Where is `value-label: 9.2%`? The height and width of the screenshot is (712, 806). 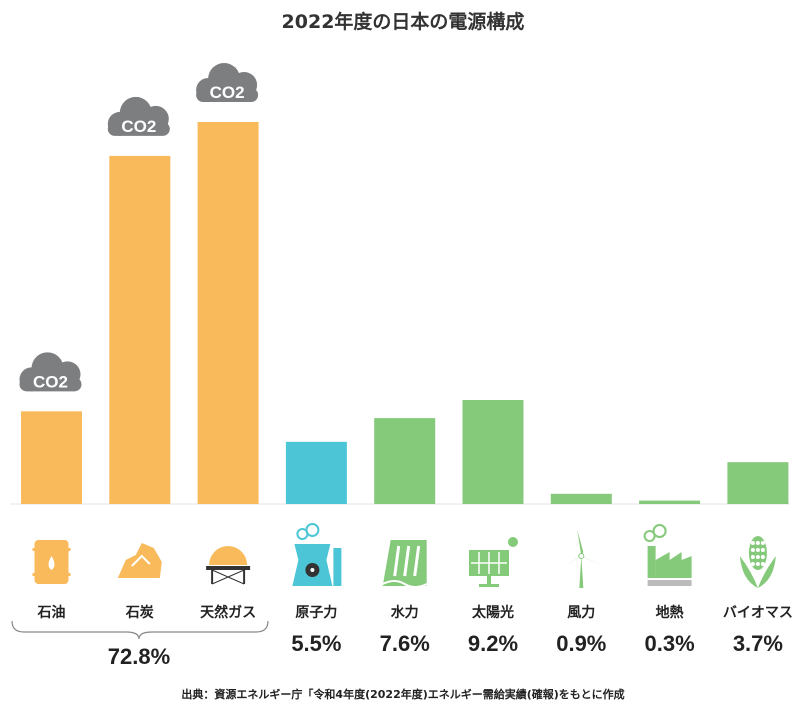
value-label: 9.2% is located at coordinates (493, 643).